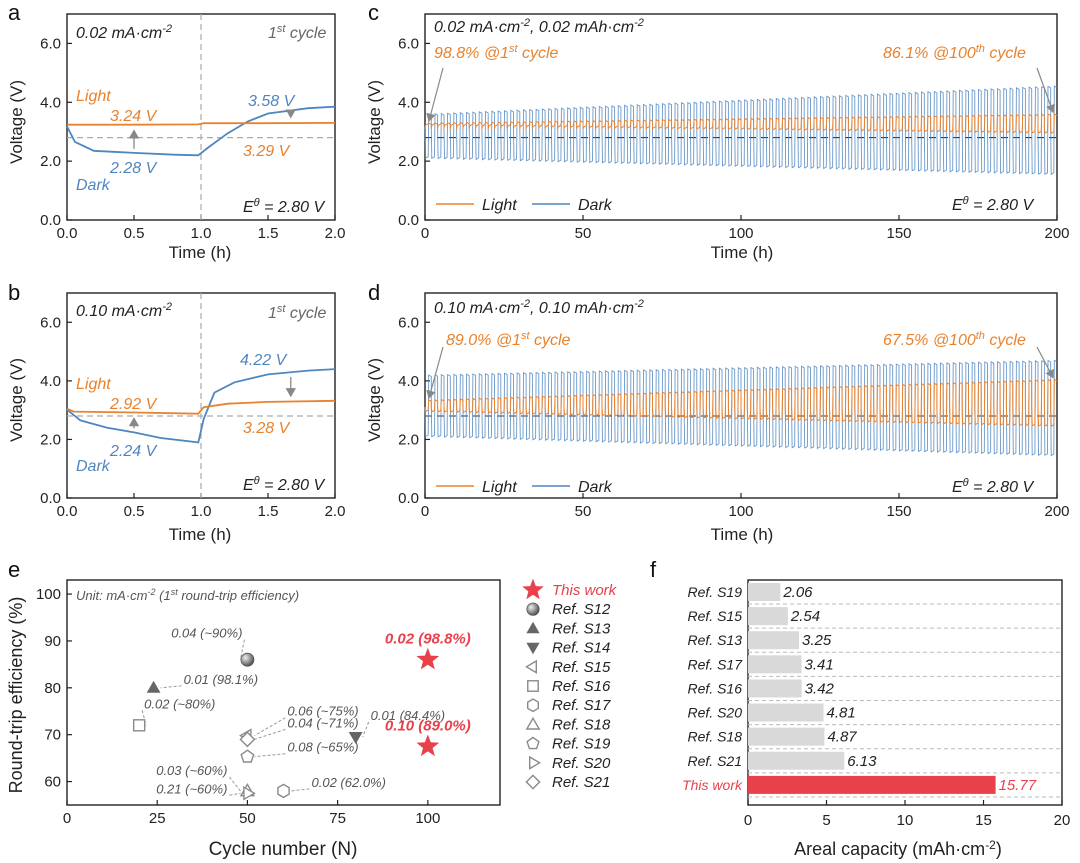 The height and width of the screenshot is (863, 1080). I want to click on panel-e-ytick-label: 70, so click(52, 735).